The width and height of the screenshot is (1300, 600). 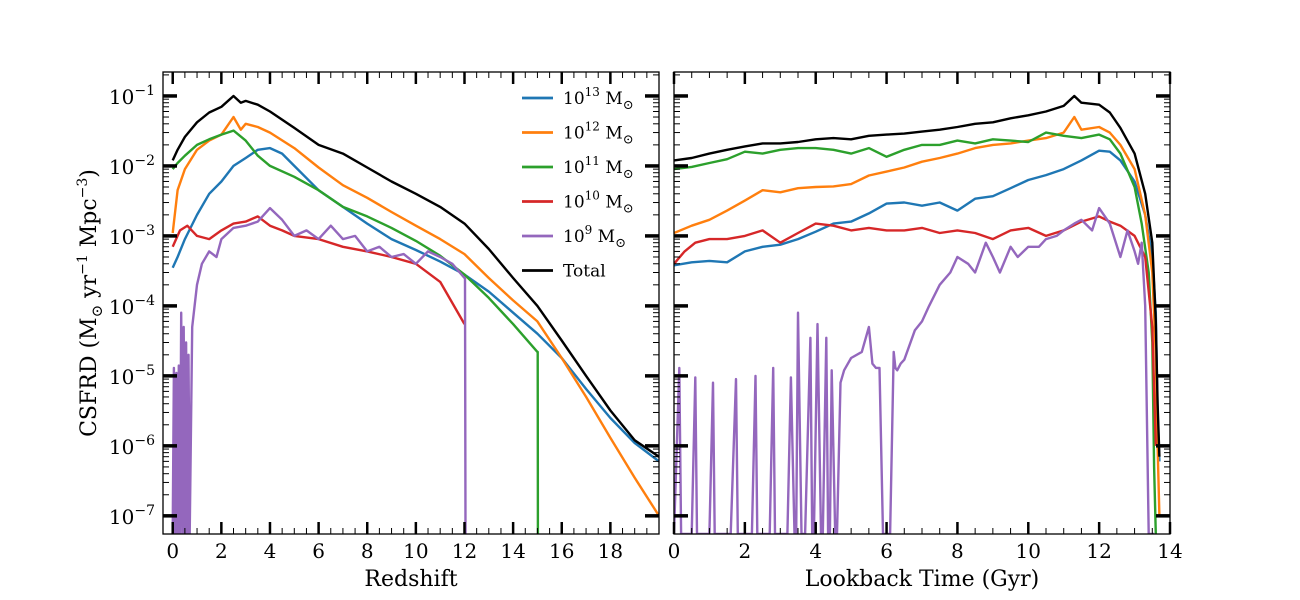 What do you see at coordinates (1098, 551) in the screenshot?
I see `lookback-xtick-label: 12` at bounding box center [1098, 551].